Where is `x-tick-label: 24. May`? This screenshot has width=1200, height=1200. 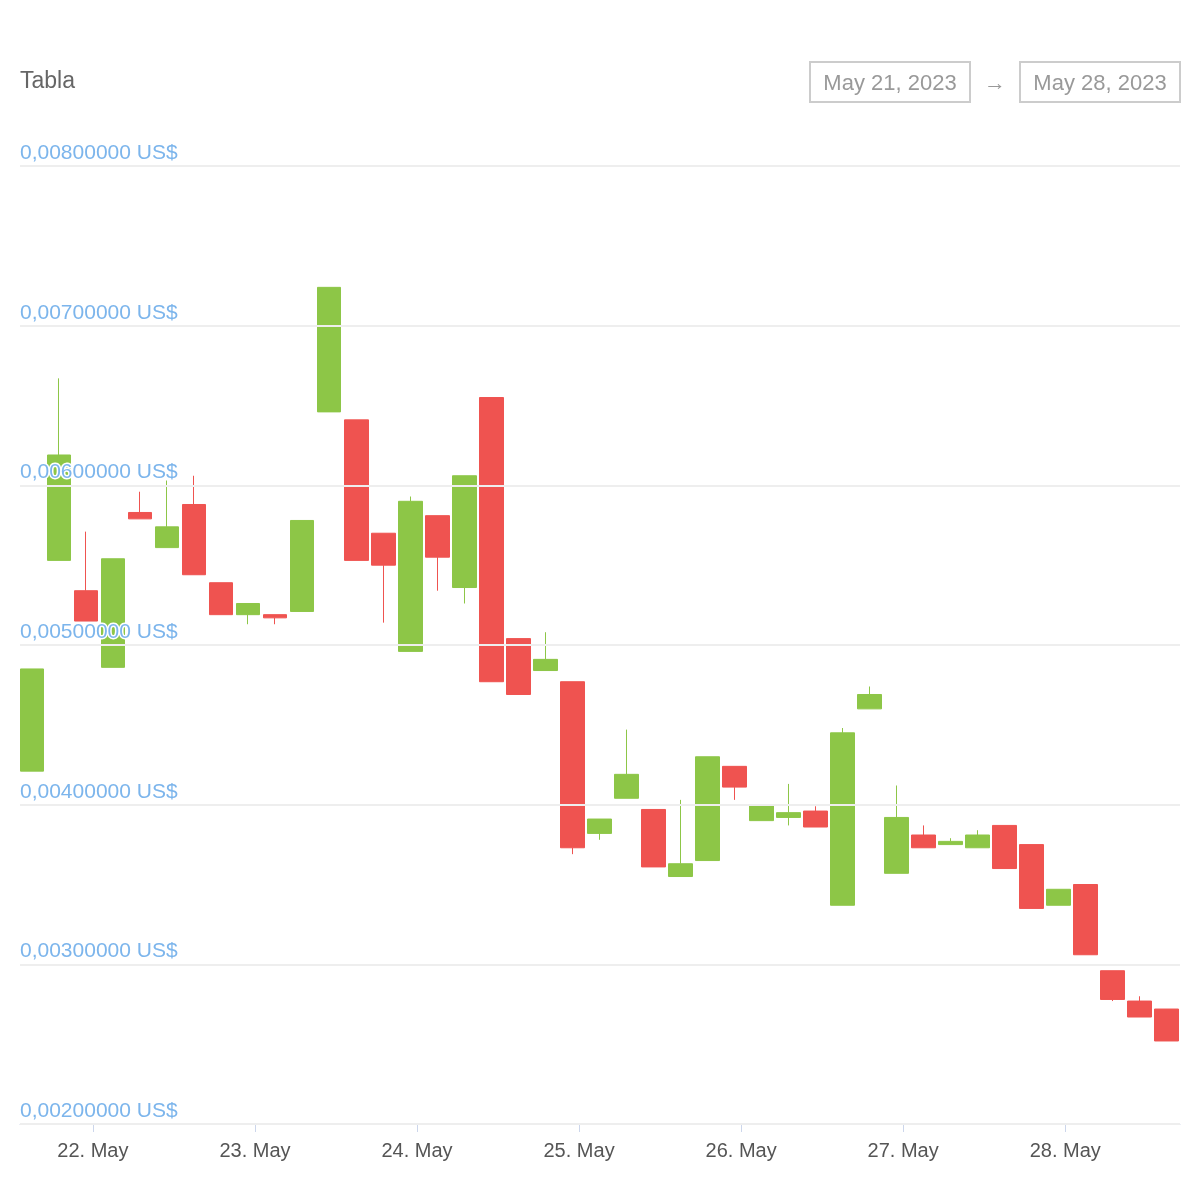 x-tick-label: 24. May is located at coordinates (417, 1150).